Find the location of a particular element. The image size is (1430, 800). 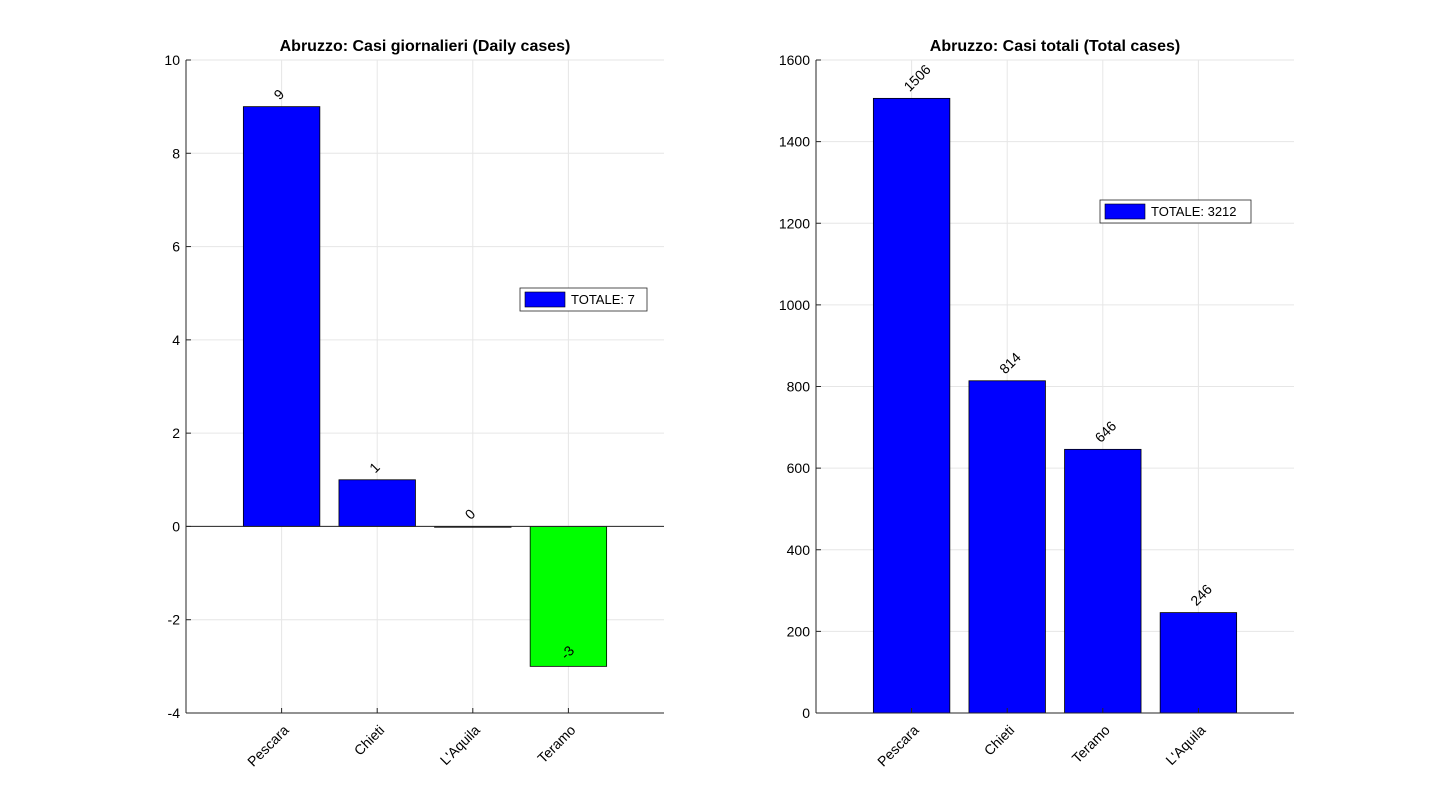

y-tick-label: 6 is located at coordinates (176, 247).